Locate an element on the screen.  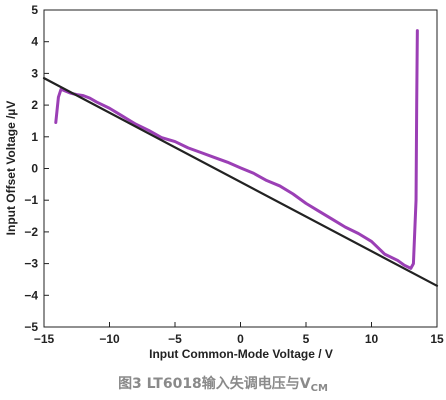
caption-subscript: CM is located at coordinates (319, 388).